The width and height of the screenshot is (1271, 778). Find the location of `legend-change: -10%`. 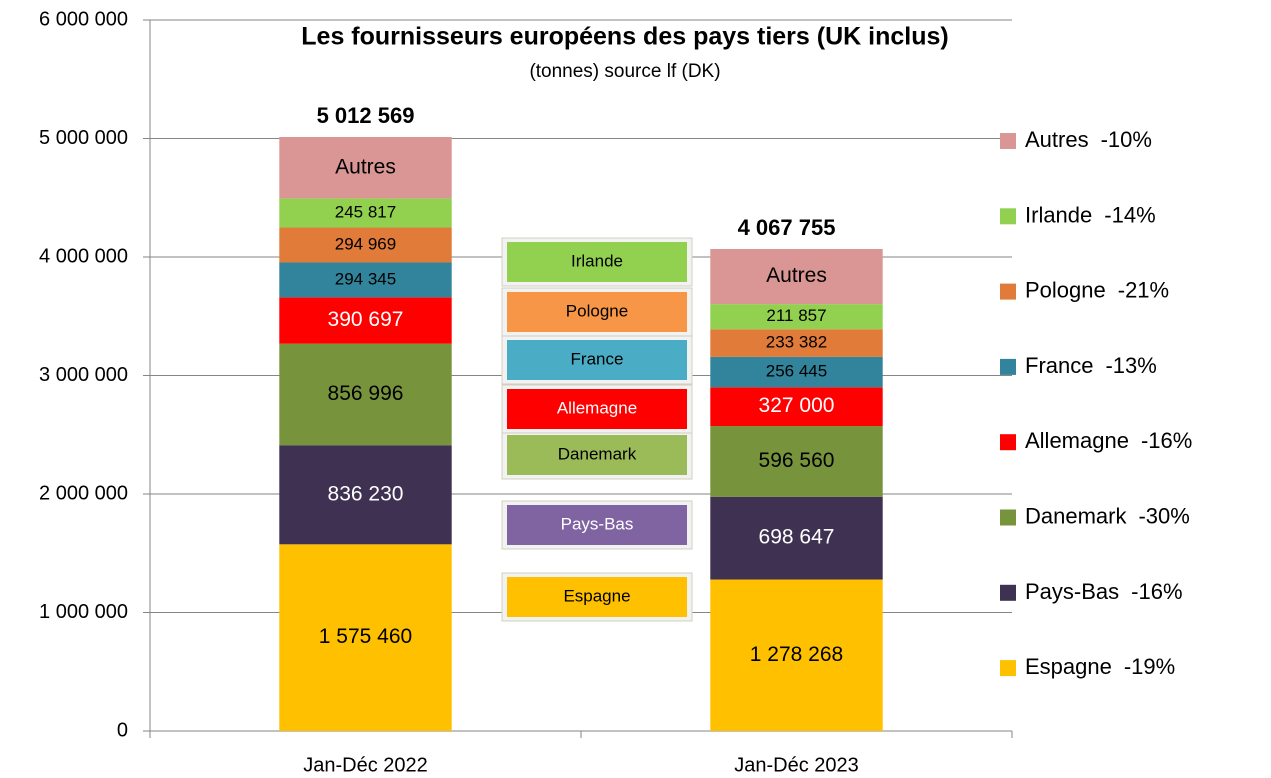

legend-change: -10% is located at coordinates (1126, 139).